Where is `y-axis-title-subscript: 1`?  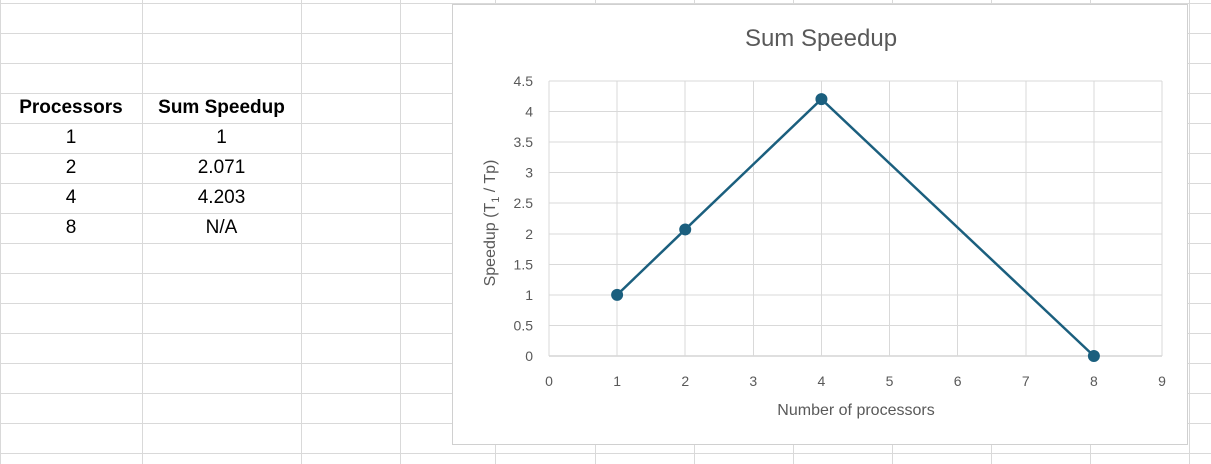 y-axis-title-subscript: 1 is located at coordinates (496, 200).